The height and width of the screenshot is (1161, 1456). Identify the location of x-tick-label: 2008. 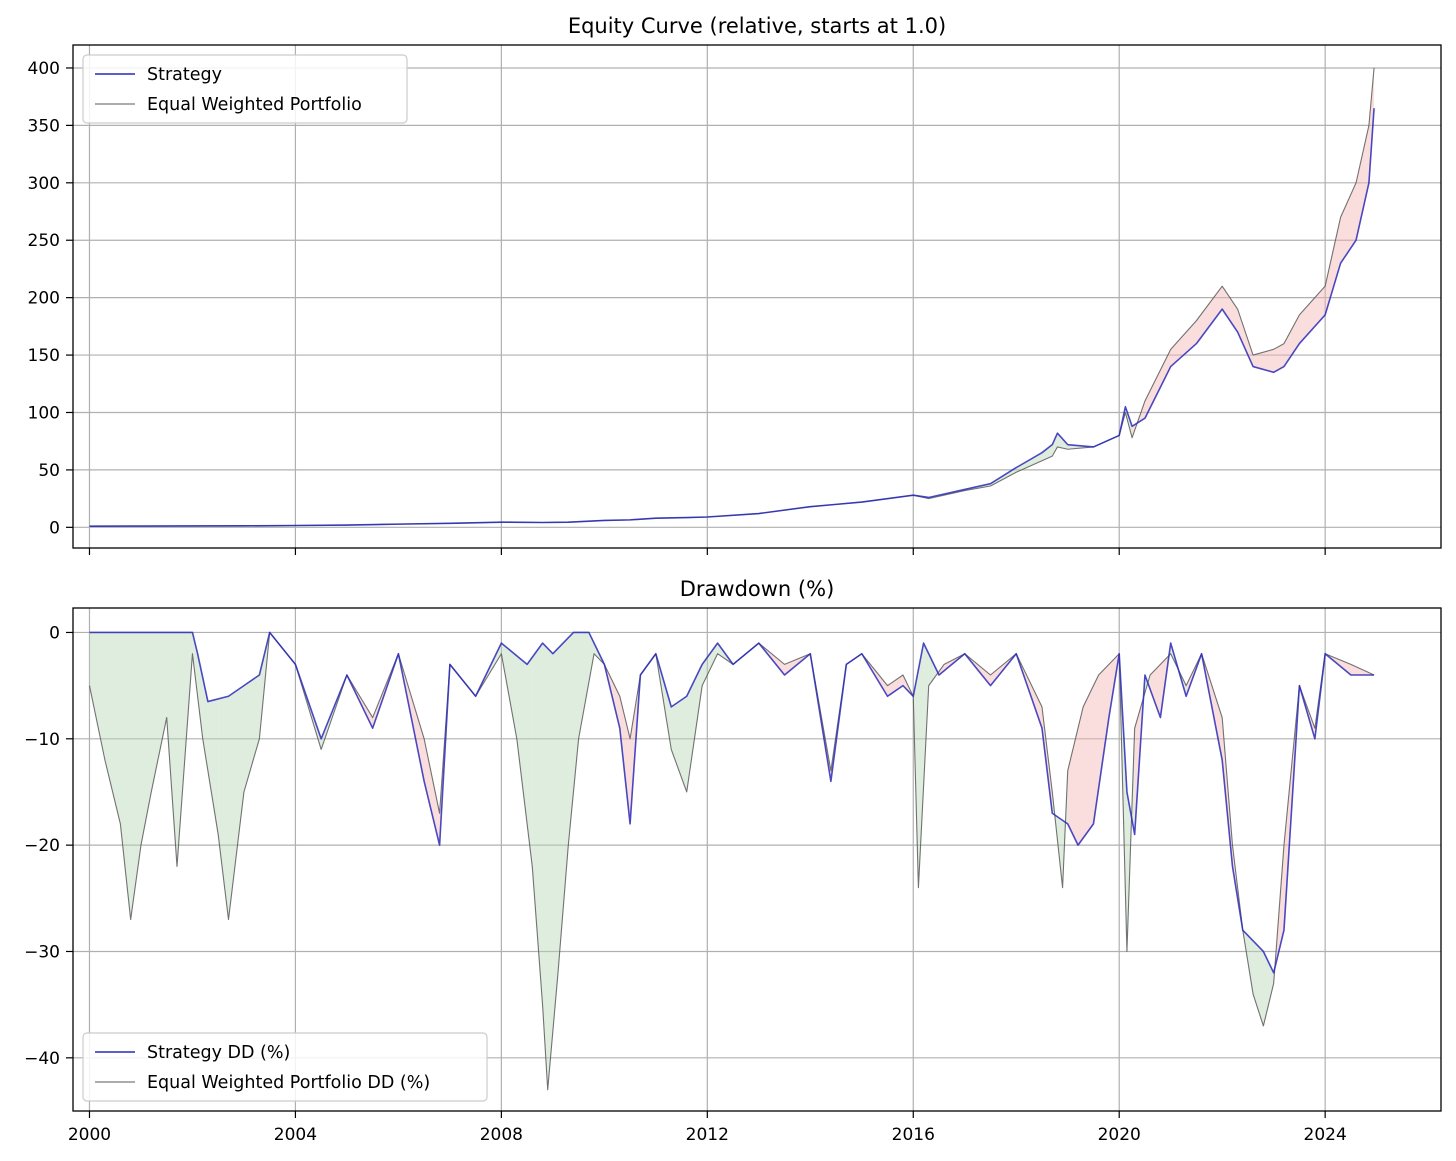
(501, 1135).